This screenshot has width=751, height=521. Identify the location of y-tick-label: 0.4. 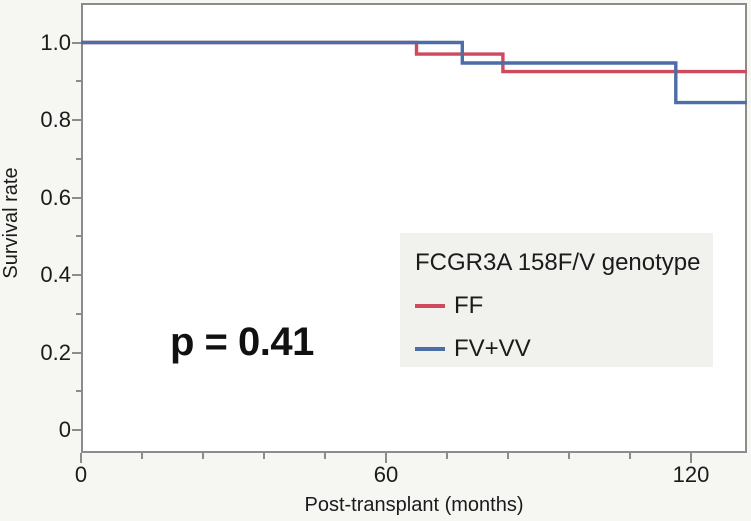
(55, 274).